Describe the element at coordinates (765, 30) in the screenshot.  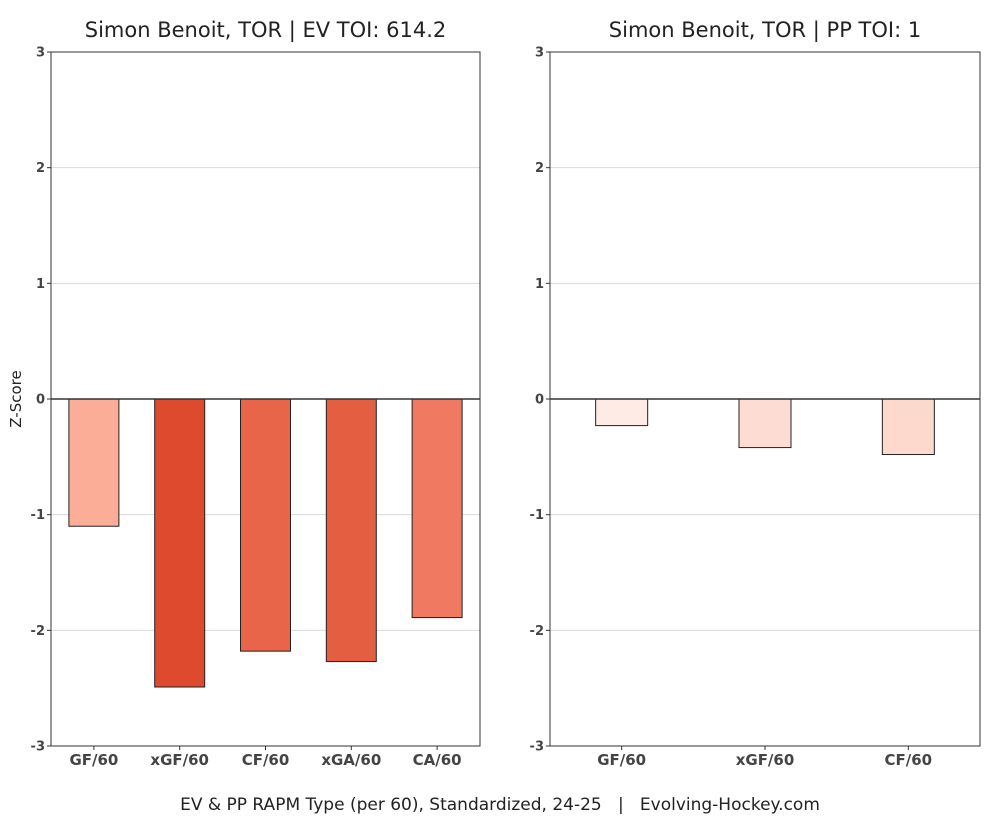
I see `chart-title: Simon Benoit, TOR | PP TOI: 1` at that location.